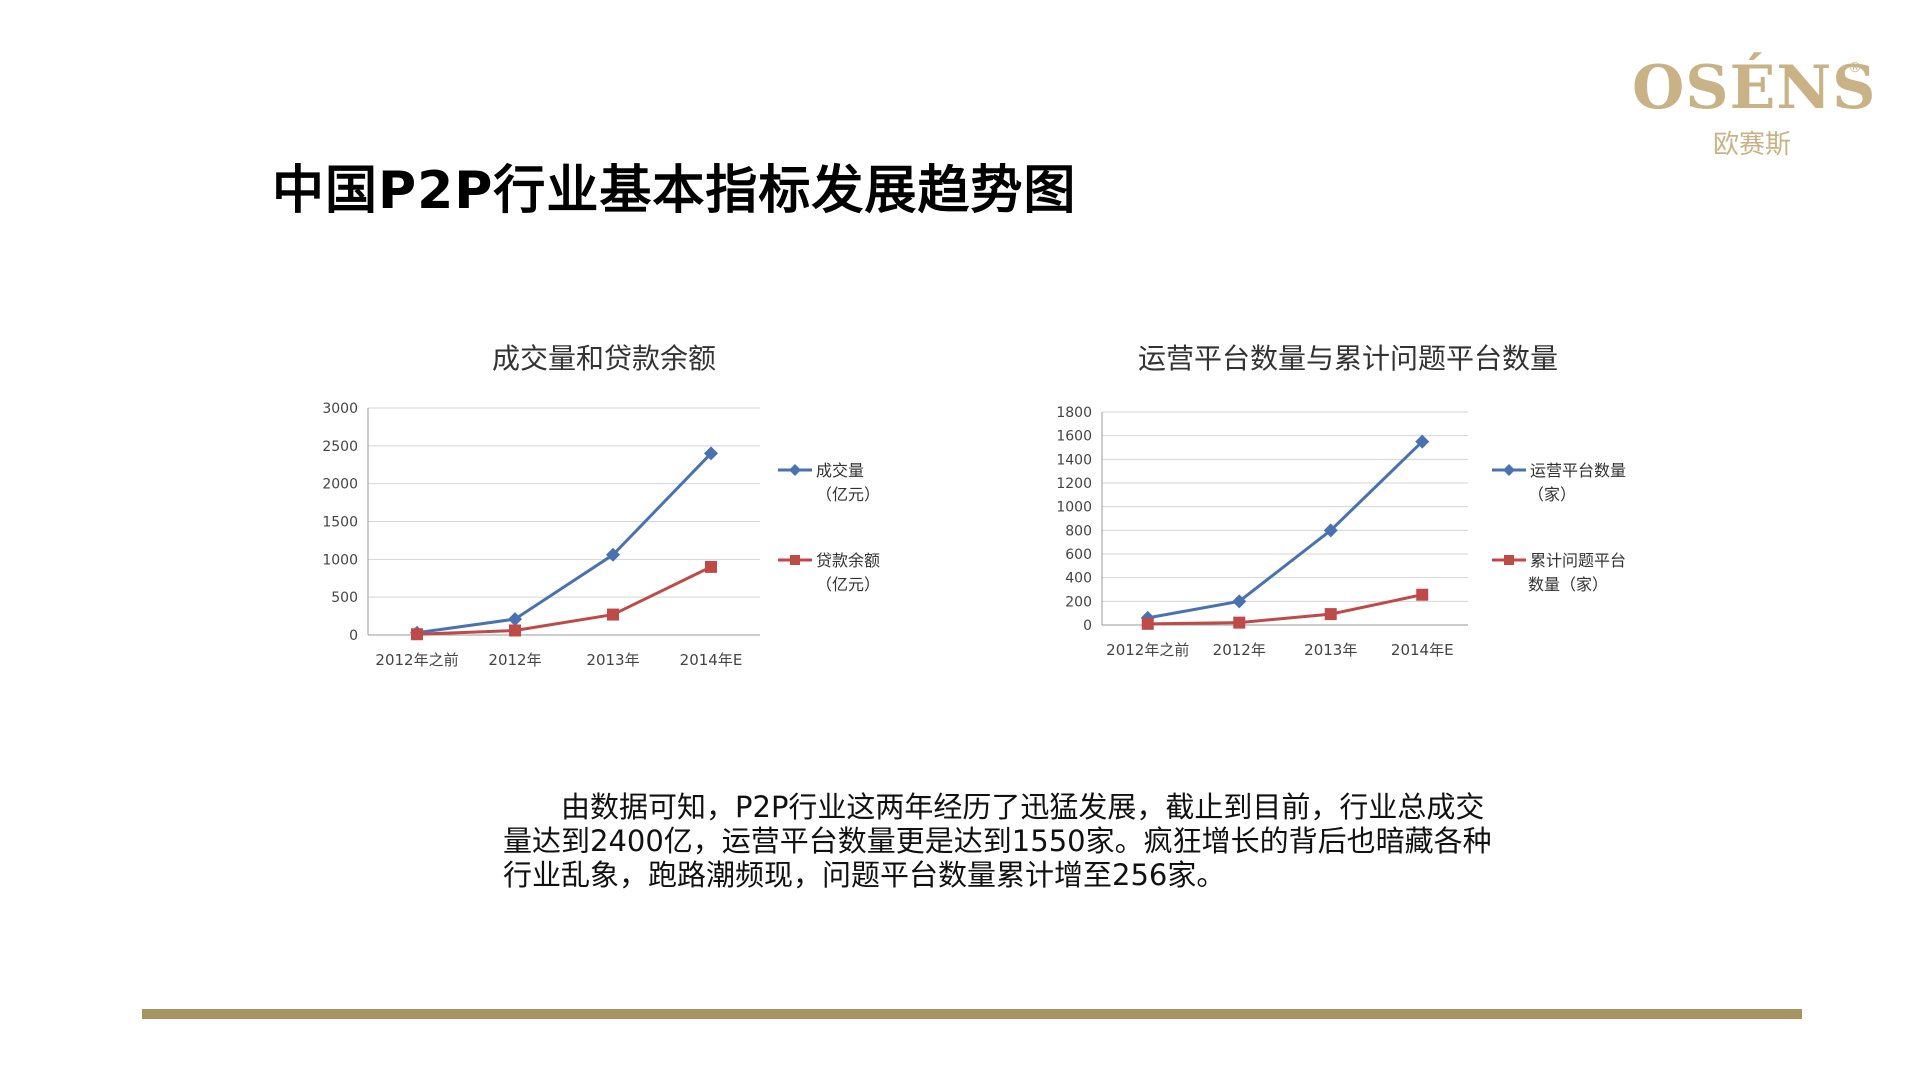 The width and height of the screenshot is (1920, 1080). I want to click on logo-chinese-name: 欧赛斯, so click(1751, 145).